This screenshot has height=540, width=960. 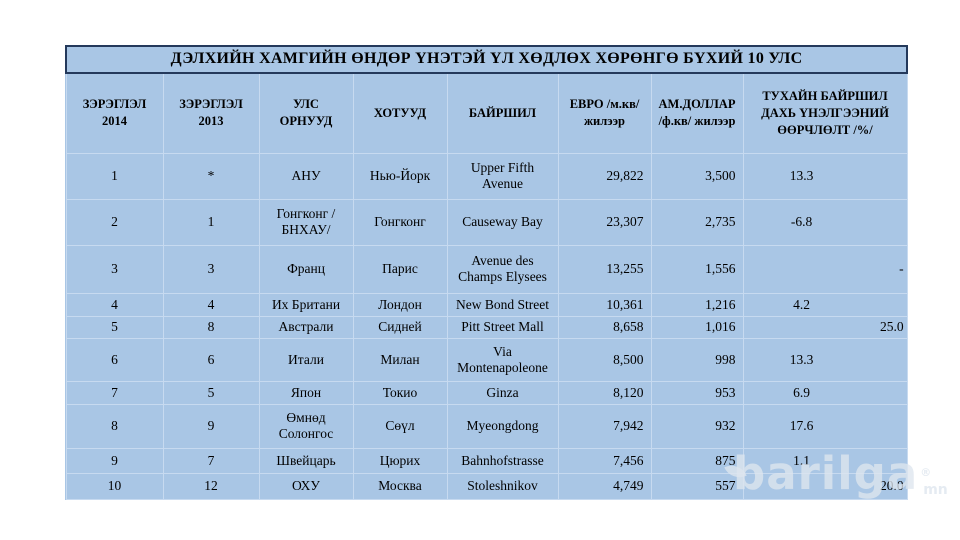 I want to click on table-cell: Via Montenapoleone, so click(x=502, y=359).